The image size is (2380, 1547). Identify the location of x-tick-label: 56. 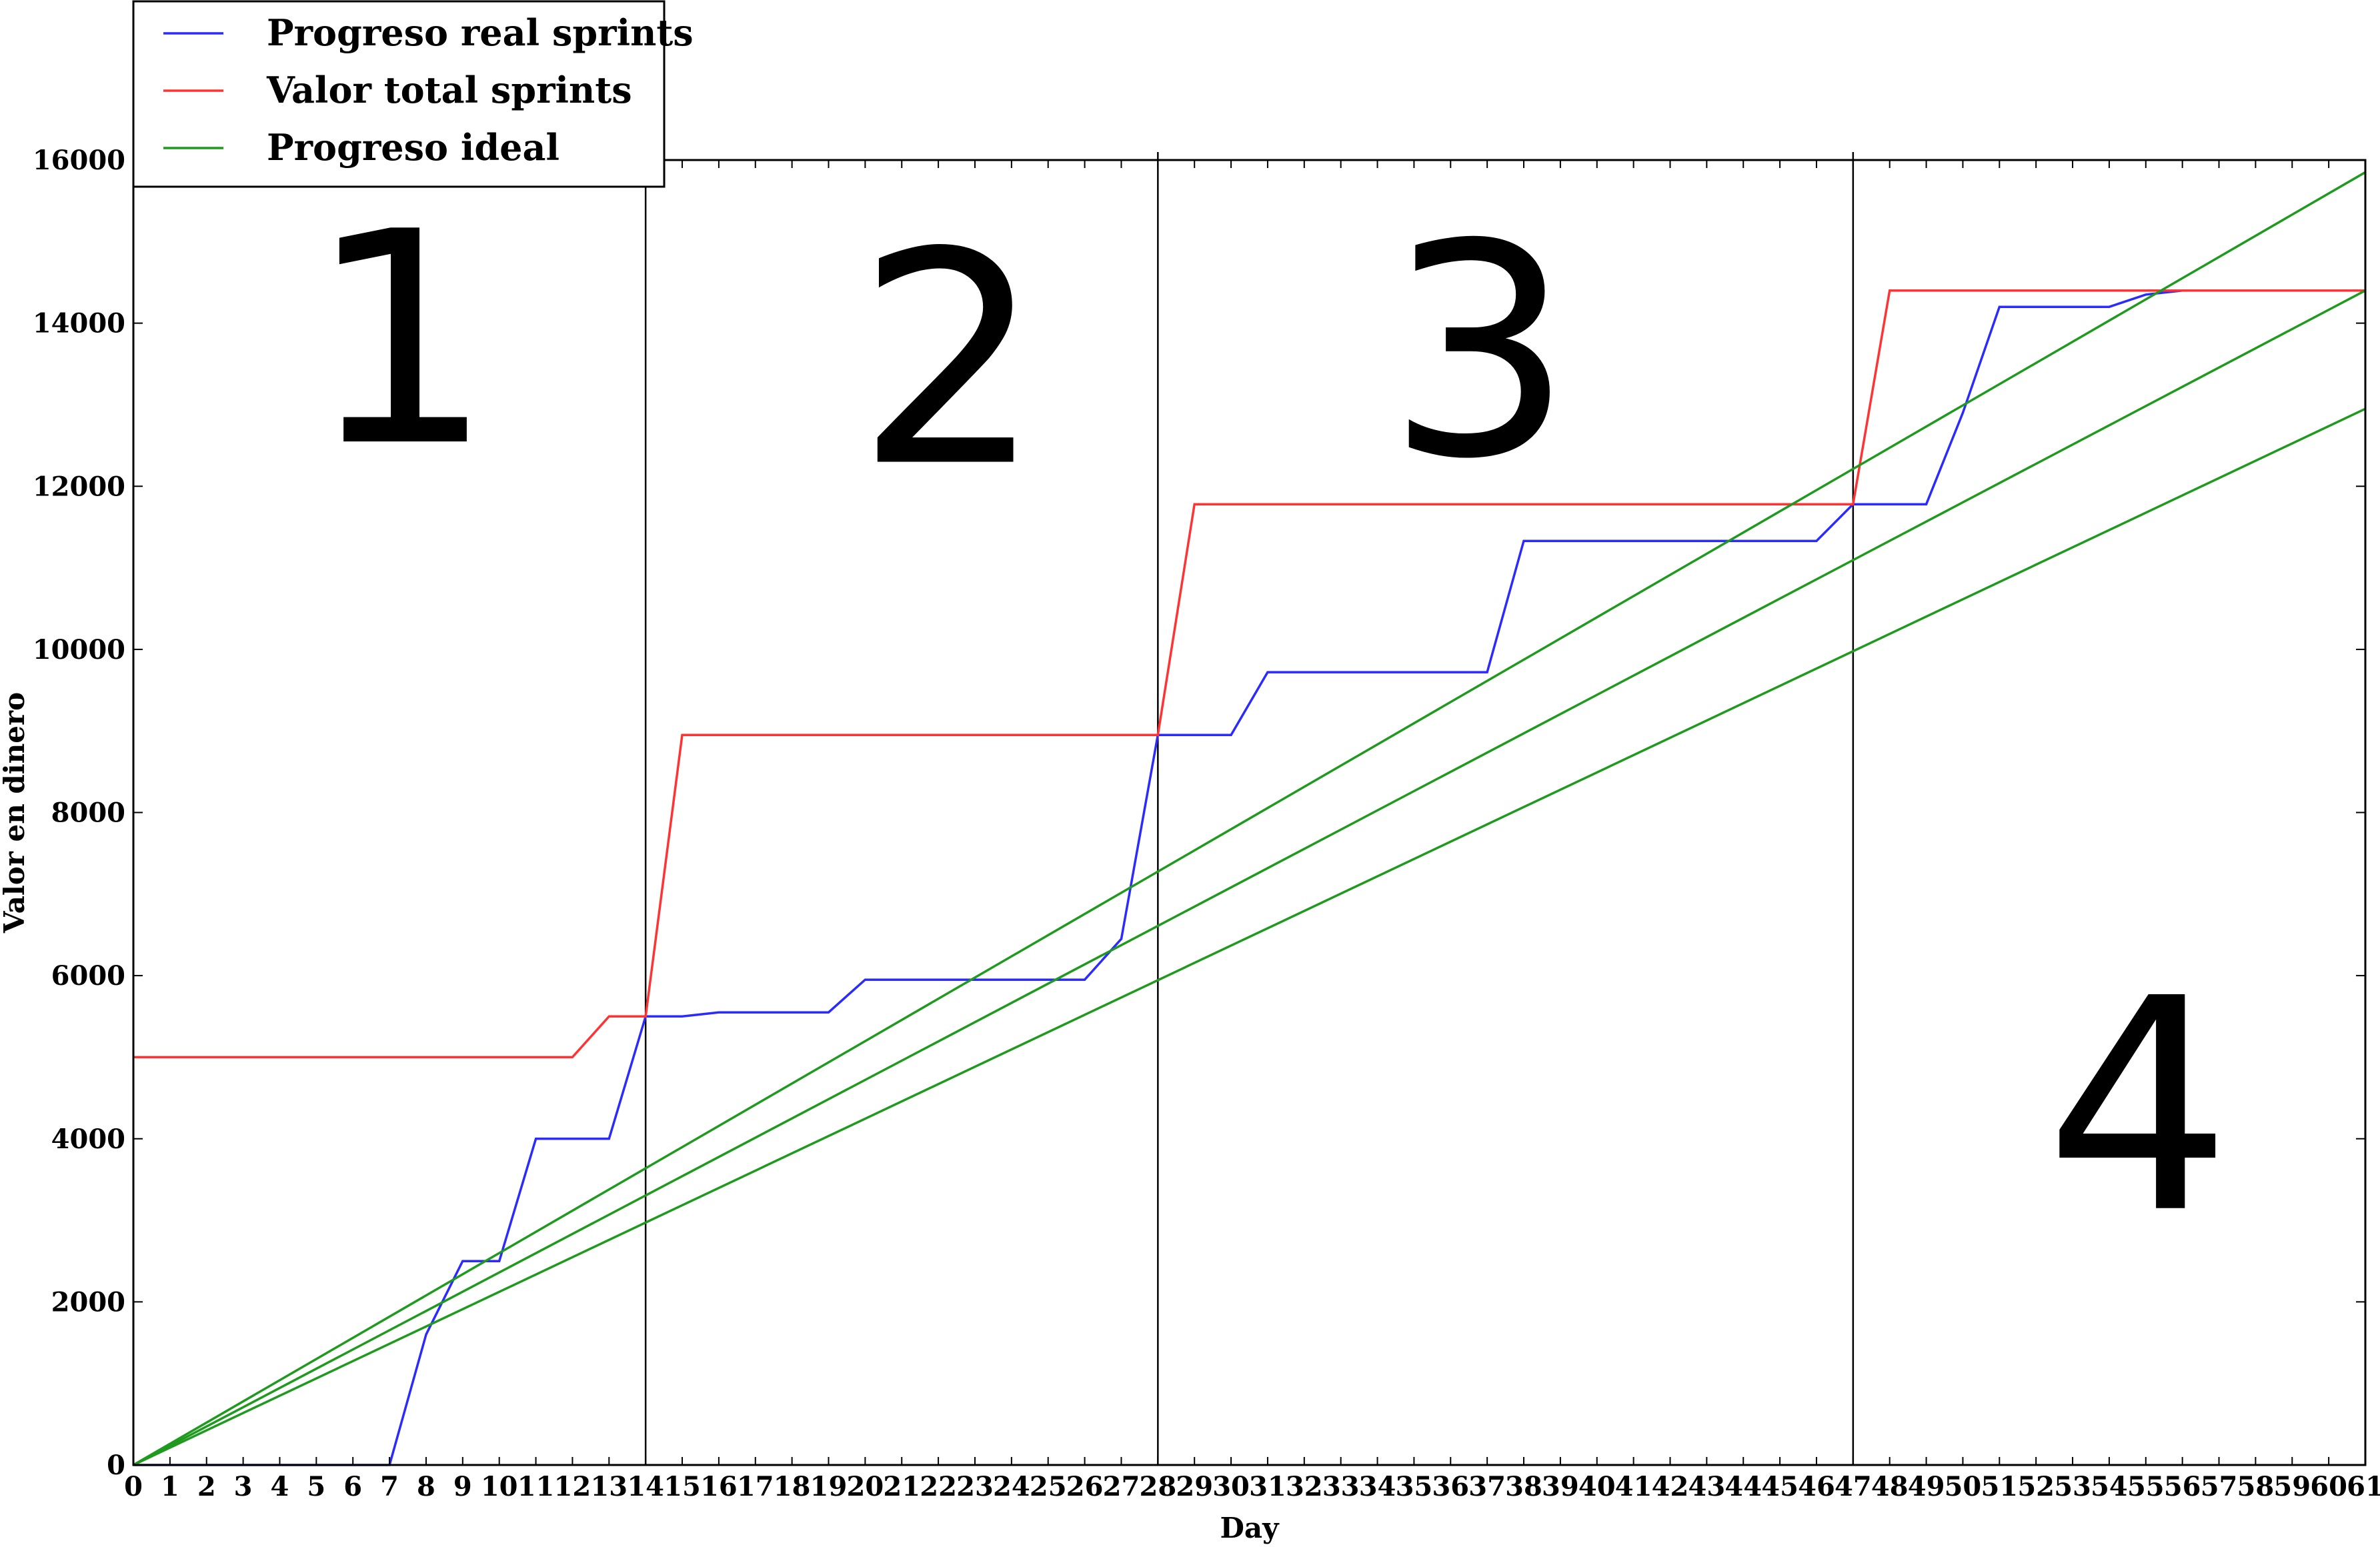
(2182, 1486).